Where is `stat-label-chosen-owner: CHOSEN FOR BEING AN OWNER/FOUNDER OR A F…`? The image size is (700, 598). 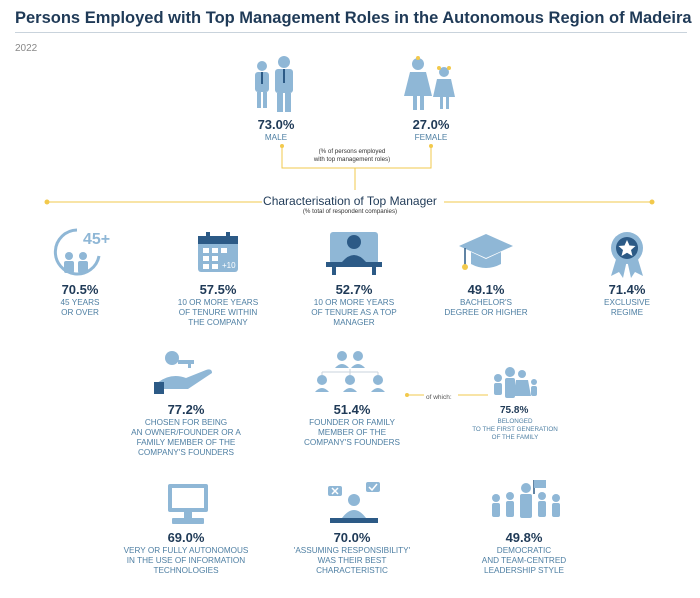
stat-label-chosen-owner: CHOSEN FOR BEING AN OWNER/FOUNDER OR A F… is located at coordinates (186, 437).